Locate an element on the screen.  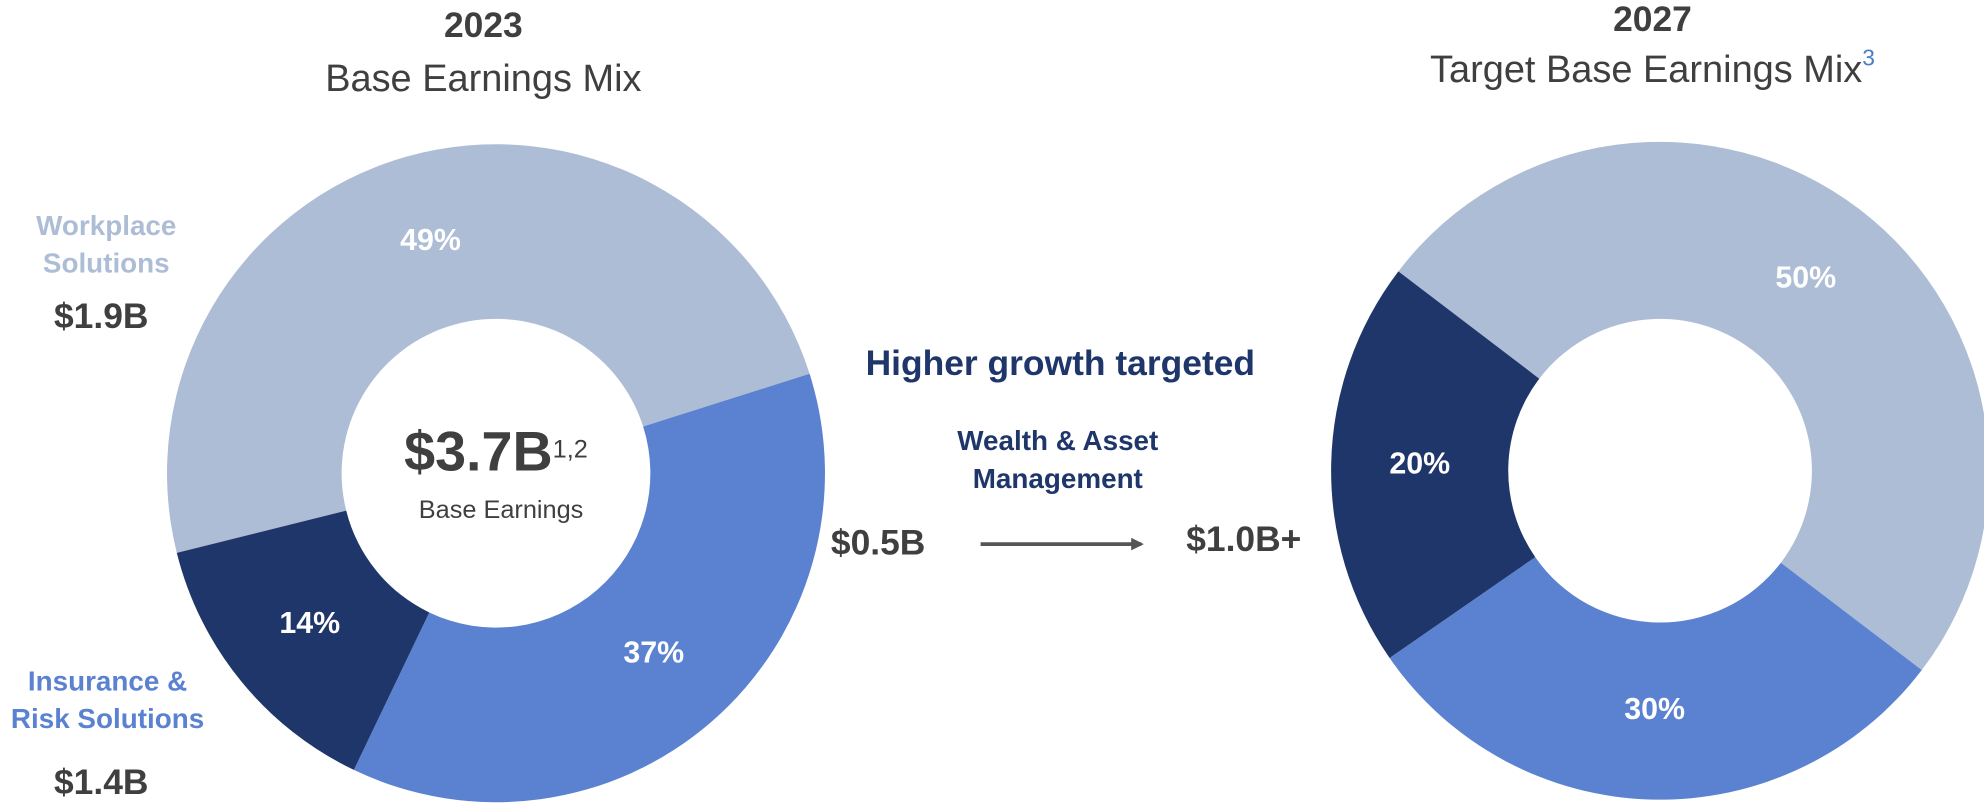
value-label: 20% is located at coordinates (1419, 463).